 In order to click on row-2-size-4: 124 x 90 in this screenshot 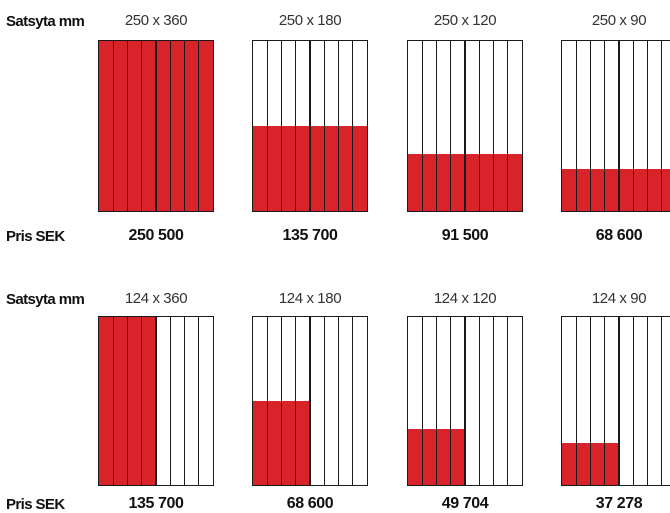, I will do `click(619, 298)`.